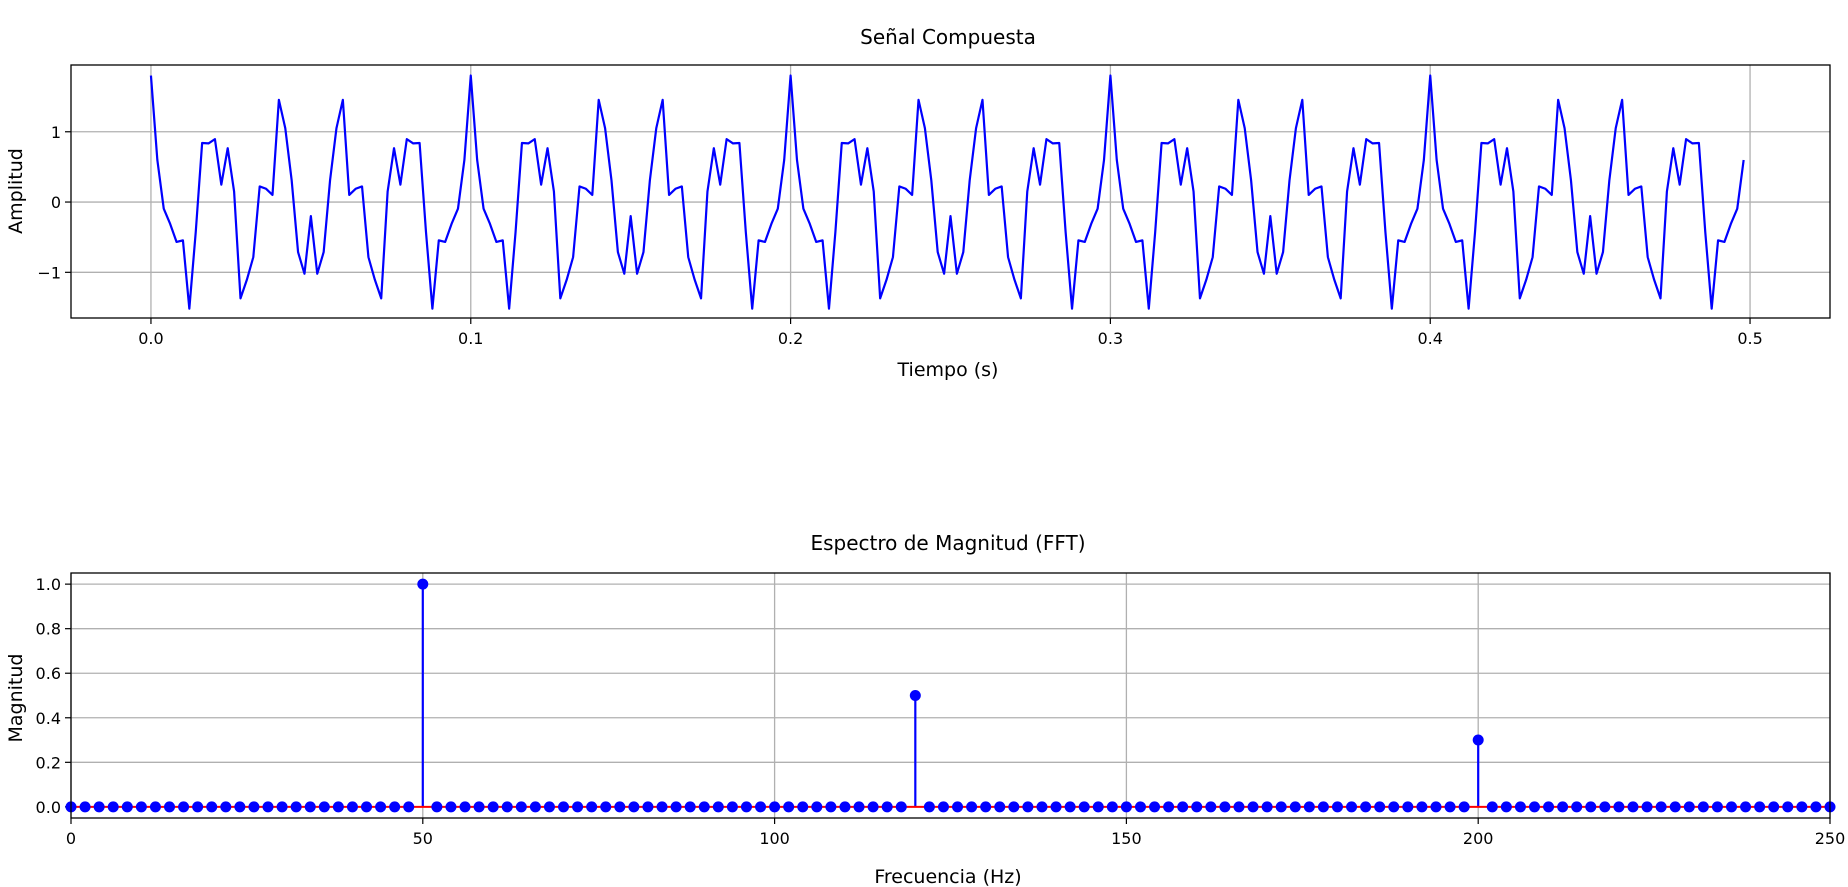 Image resolution: width=1848 pixels, height=887 pixels. I want to click on y-tick-label: 0, so click(56, 202).